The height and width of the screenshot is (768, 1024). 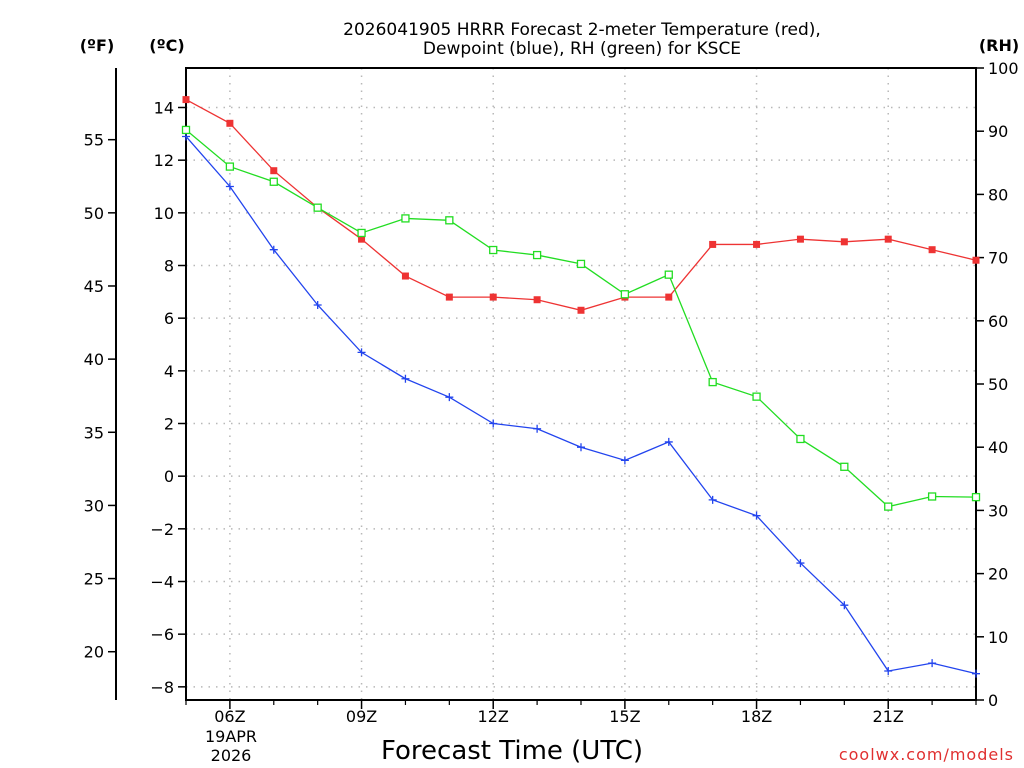 I want to click on fahrenheit-tick-label: 30, so click(x=94, y=505).